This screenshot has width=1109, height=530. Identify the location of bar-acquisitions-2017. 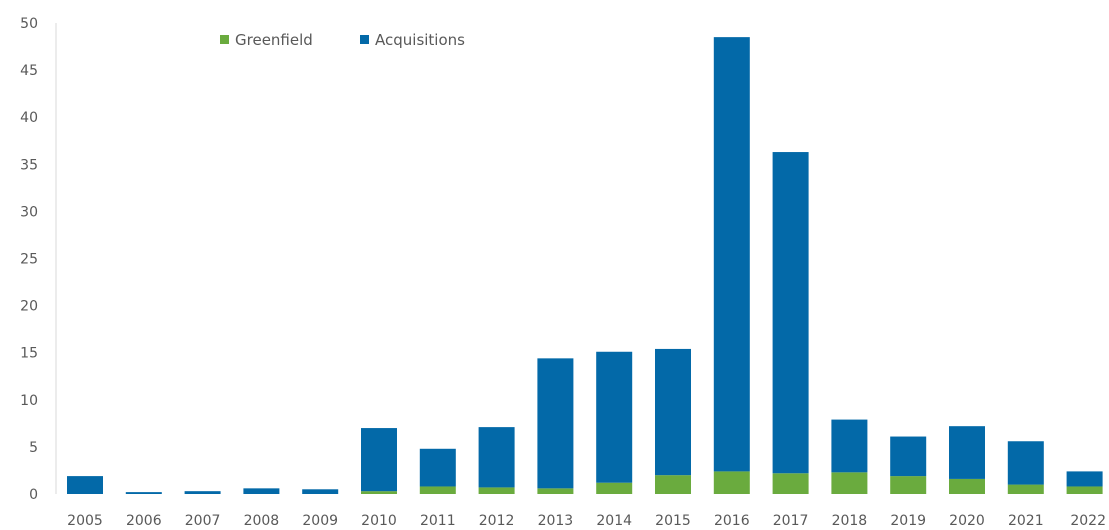
(790, 313).